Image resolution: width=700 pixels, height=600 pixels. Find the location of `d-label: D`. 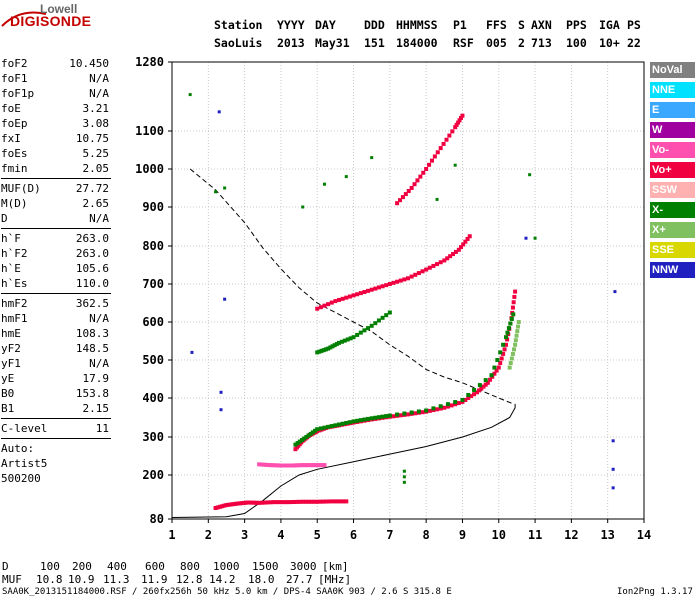

d-label: D is located at coordinates (5, 566).